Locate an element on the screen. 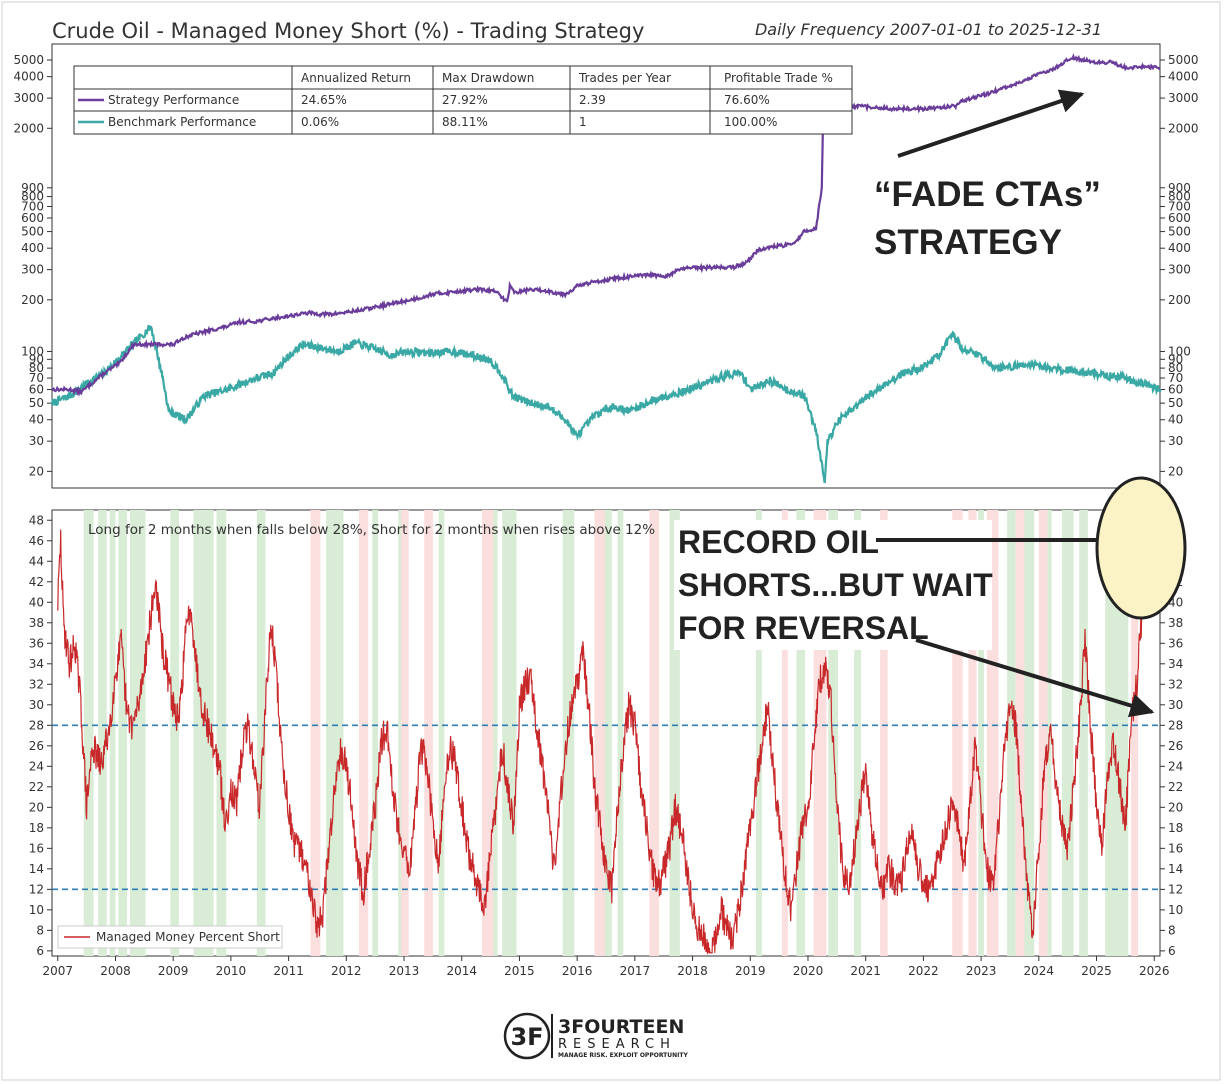  year-tick-label: 2025 is located at coordinates (1096, 971).